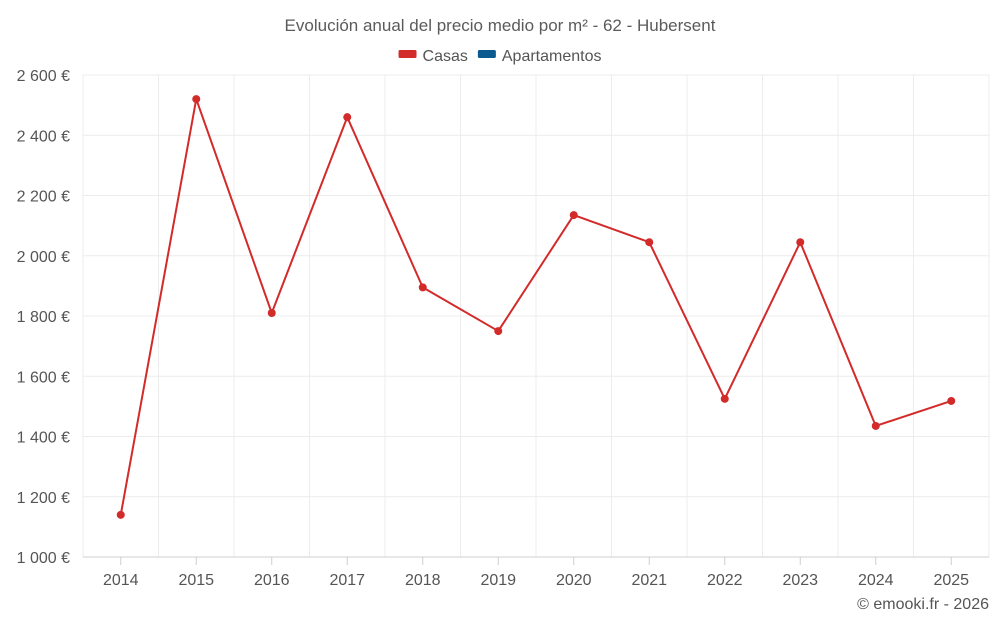 This screenshot has width=1000, height=625. Describe the element at coordinates (724, 398) in the screenshot. I see `data-point-2022` at that location.